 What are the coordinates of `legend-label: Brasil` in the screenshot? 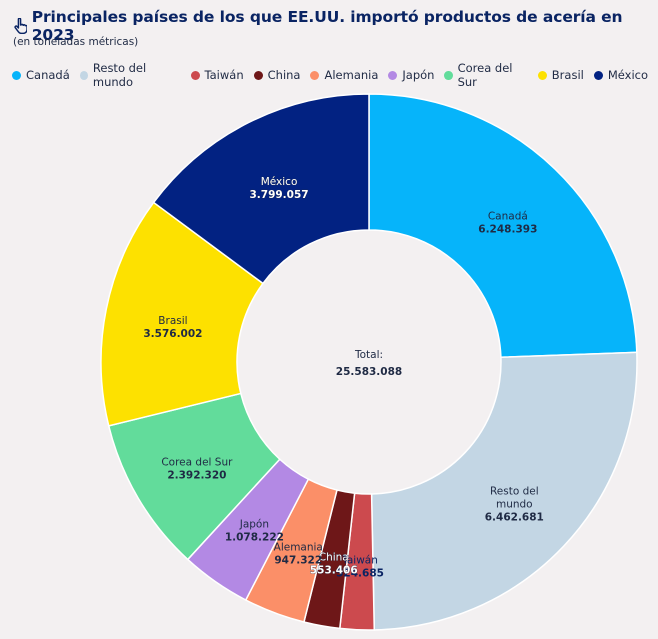 It's located at (567, 75).